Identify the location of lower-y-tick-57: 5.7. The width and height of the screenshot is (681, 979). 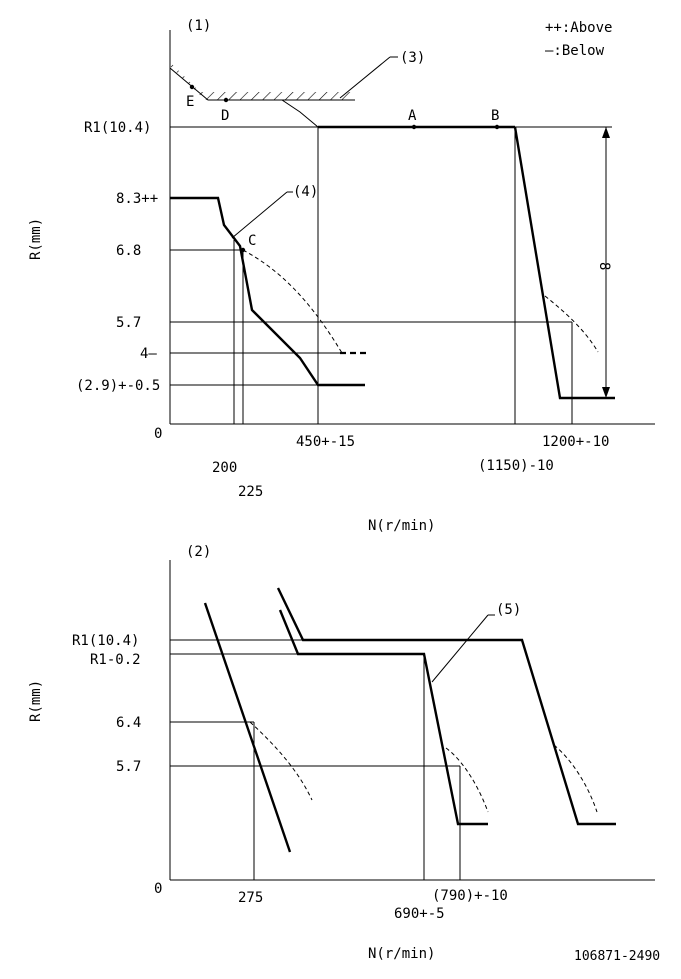
(128, 767).